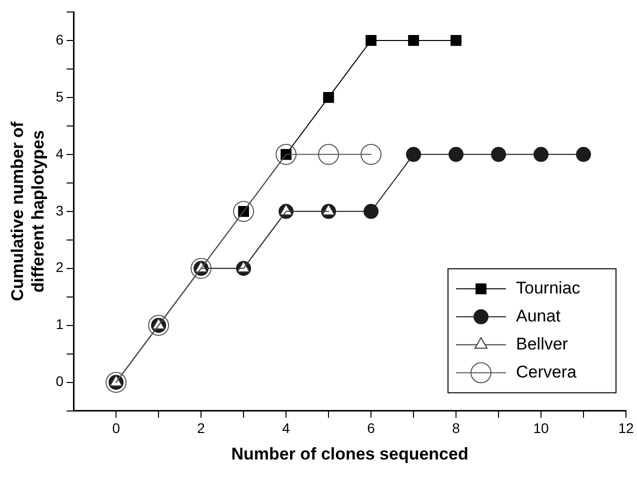 Image resolution: width=637 pixels, height=477 pixels. I want to click on y-axis-title: Cumulative number of different haplotypes, so click(28, 211).